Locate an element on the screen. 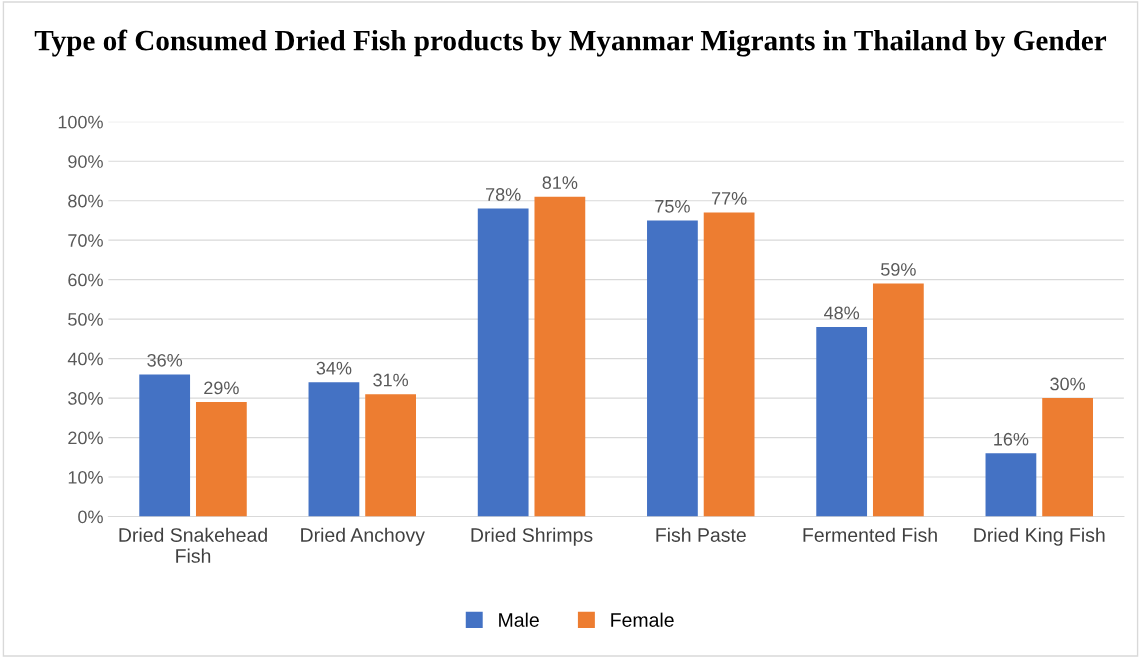  chart-title: Type of Consumed Dried Fish products by Myanmar Migrants in Thailand by Gender is located at coordinates (570, 43).